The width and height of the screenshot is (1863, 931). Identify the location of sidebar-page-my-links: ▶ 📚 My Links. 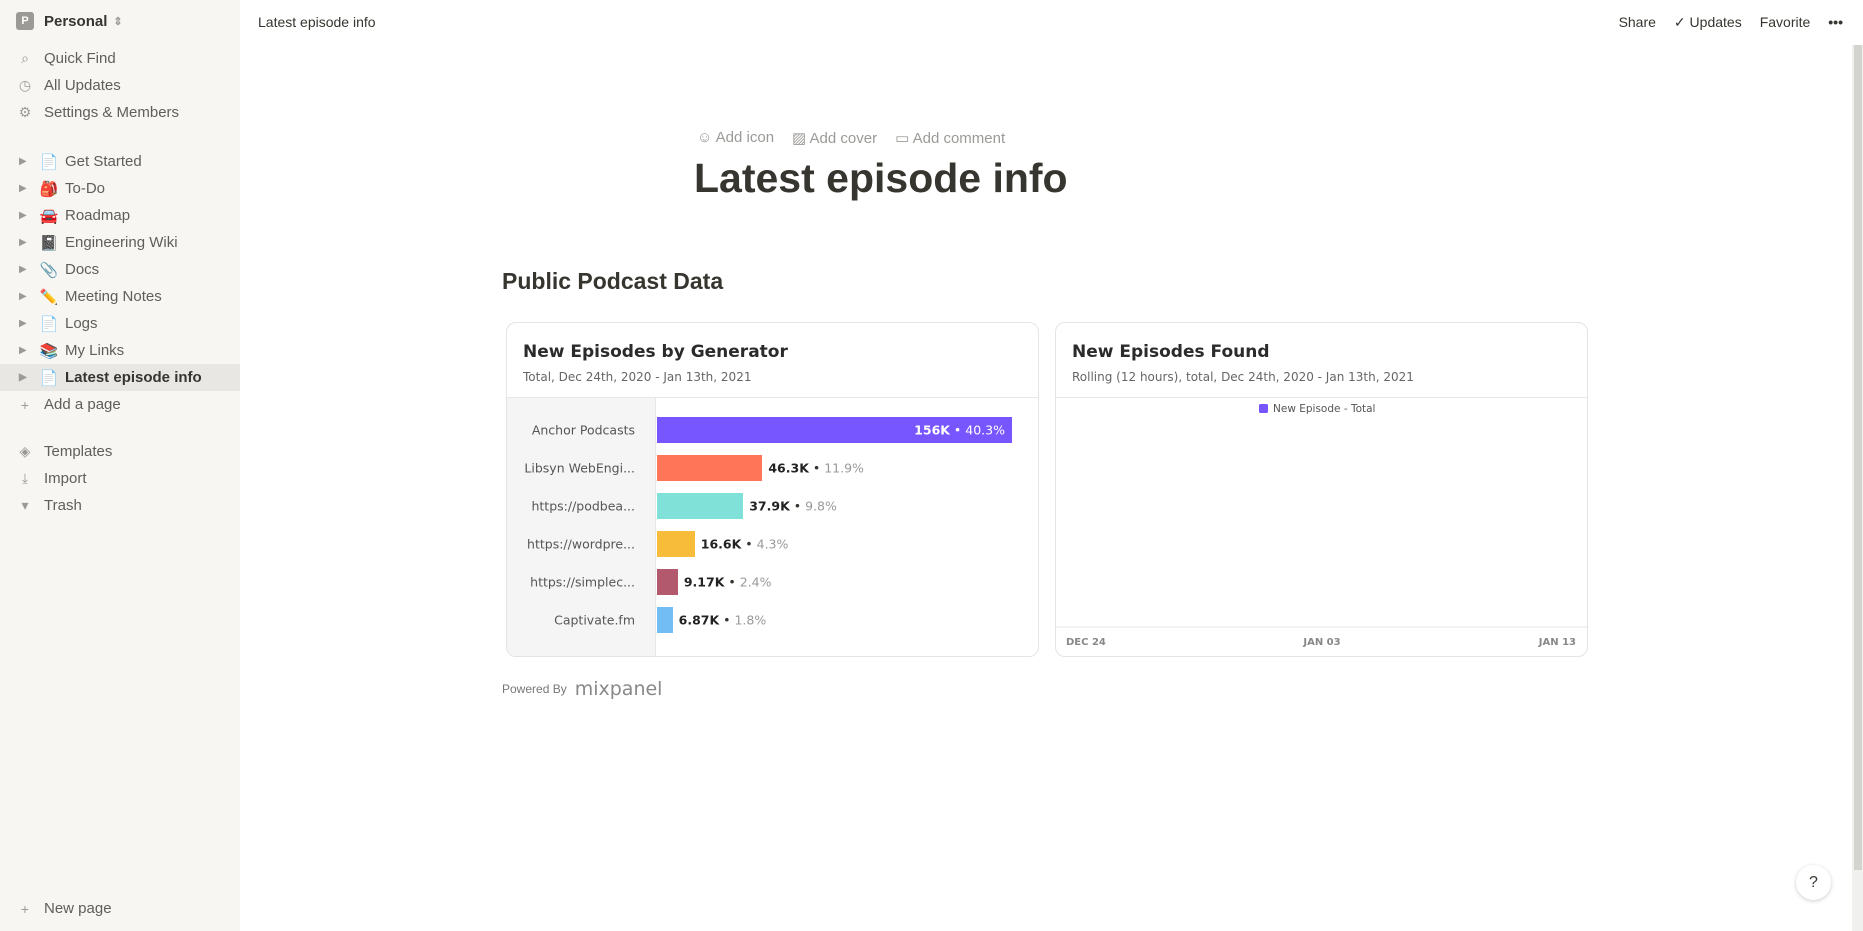
(120, 350).